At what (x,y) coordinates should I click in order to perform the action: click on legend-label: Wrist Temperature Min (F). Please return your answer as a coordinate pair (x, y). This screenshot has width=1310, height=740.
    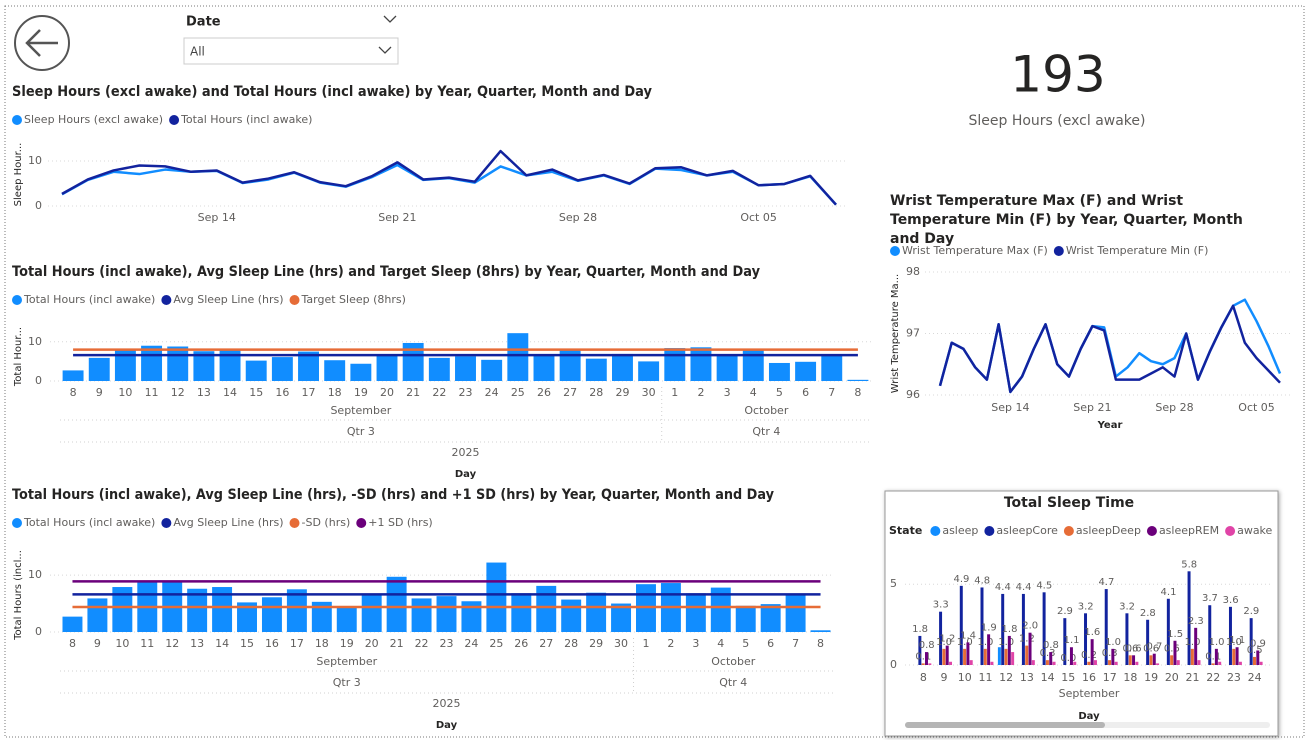
    Looking at the image, I should click on (1137, 250).